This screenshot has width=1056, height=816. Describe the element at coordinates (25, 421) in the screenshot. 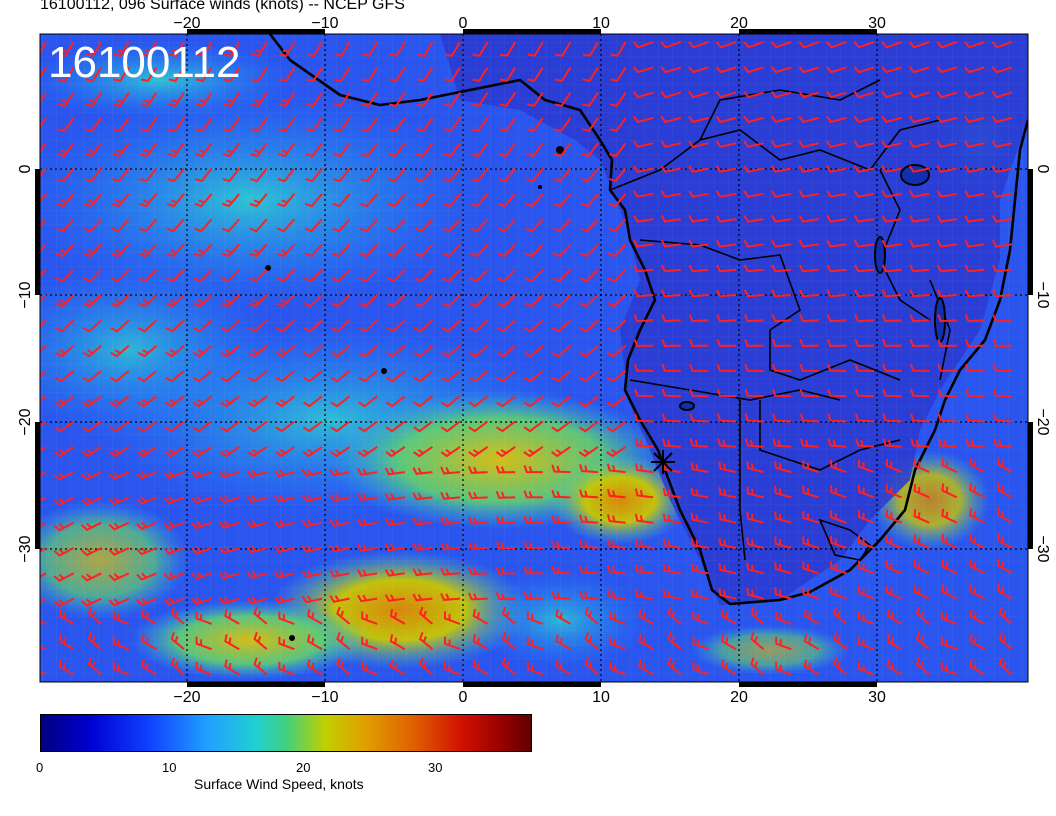

I see `lat-tick-left: −20` at that location.